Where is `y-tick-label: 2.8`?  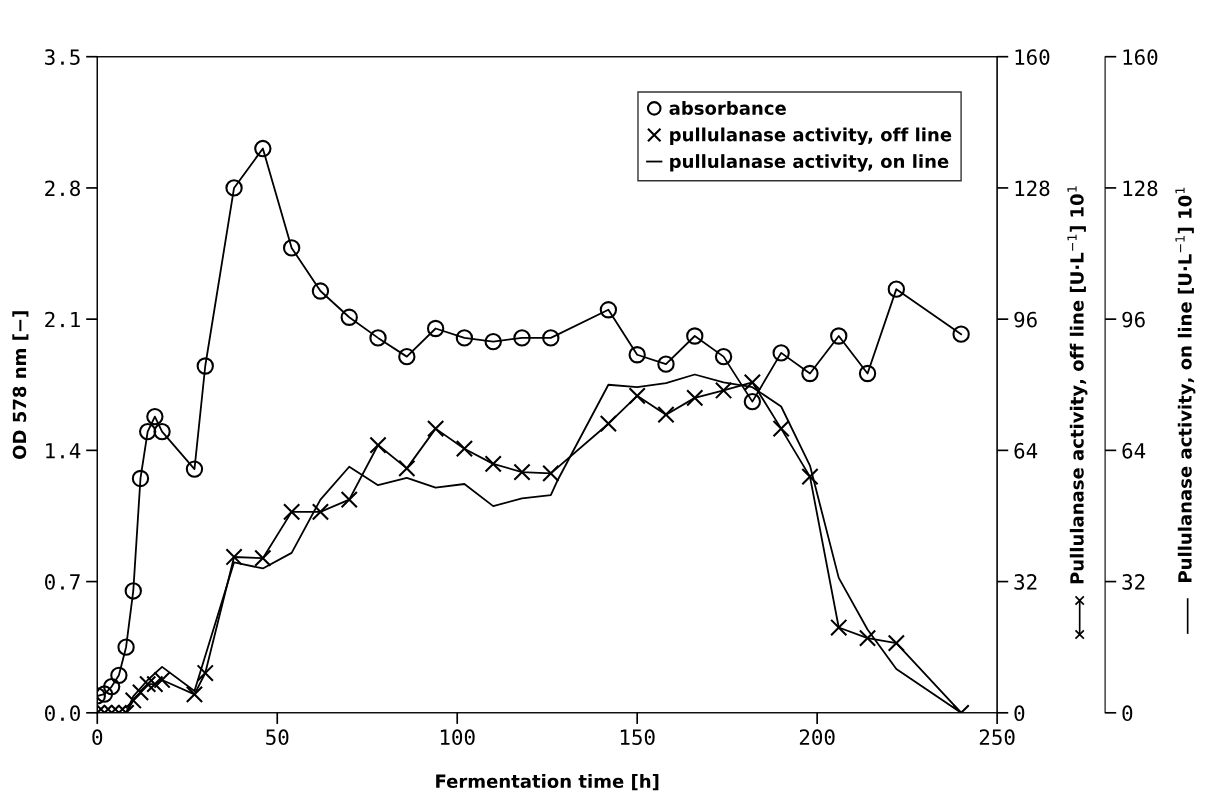 y-tick-label: 2.8 is located at coordinates (62, 188).